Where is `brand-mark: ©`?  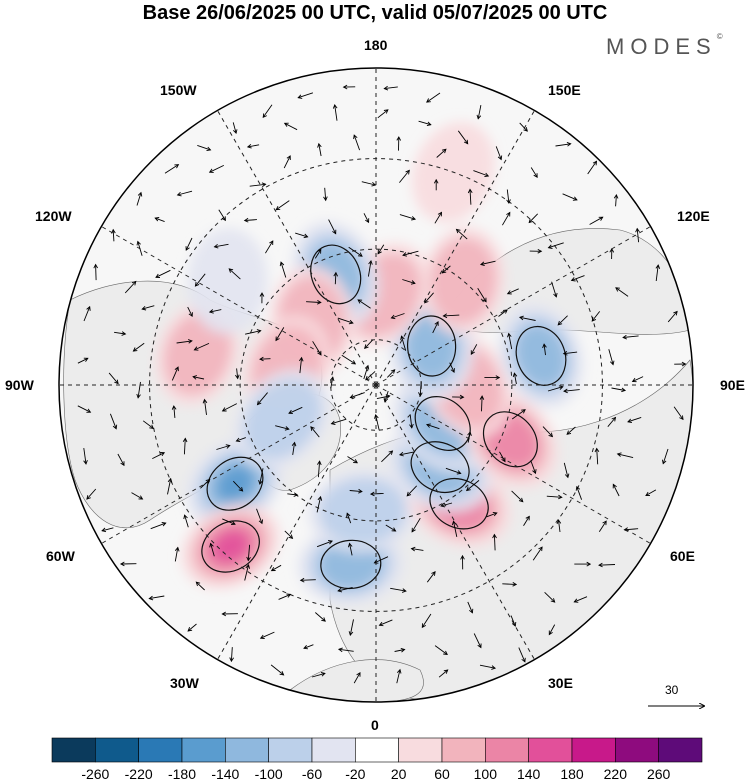
brand-mark: © is located at coordinates (719, 36).